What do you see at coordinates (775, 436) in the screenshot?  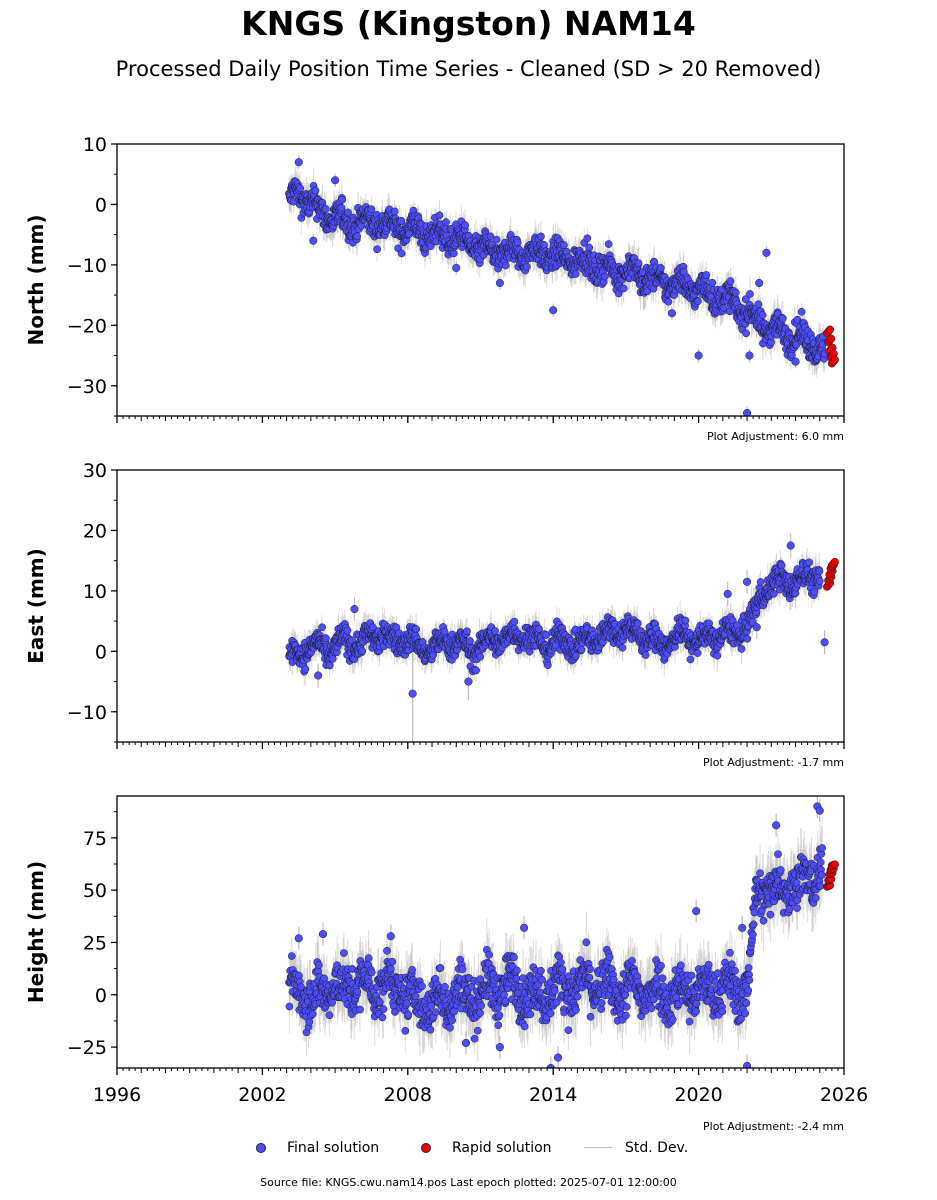 I see `plot-adjustment-note: Plot Adjustment: 6.0 mm` at bounding box center [775, 436].